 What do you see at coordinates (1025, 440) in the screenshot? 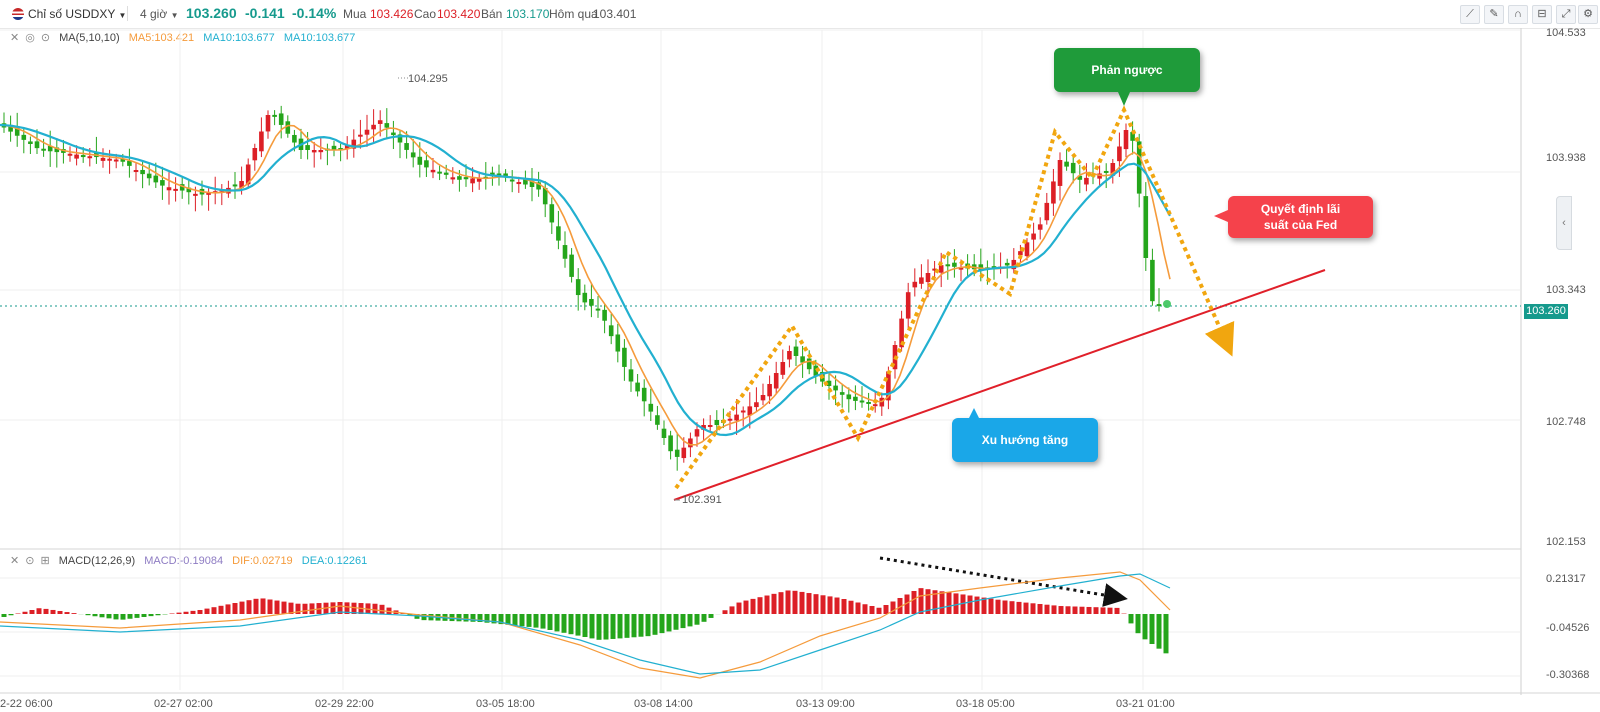
I see `uptrend-callout: Xu hướng tăng` at bounding box center [1025, 440].